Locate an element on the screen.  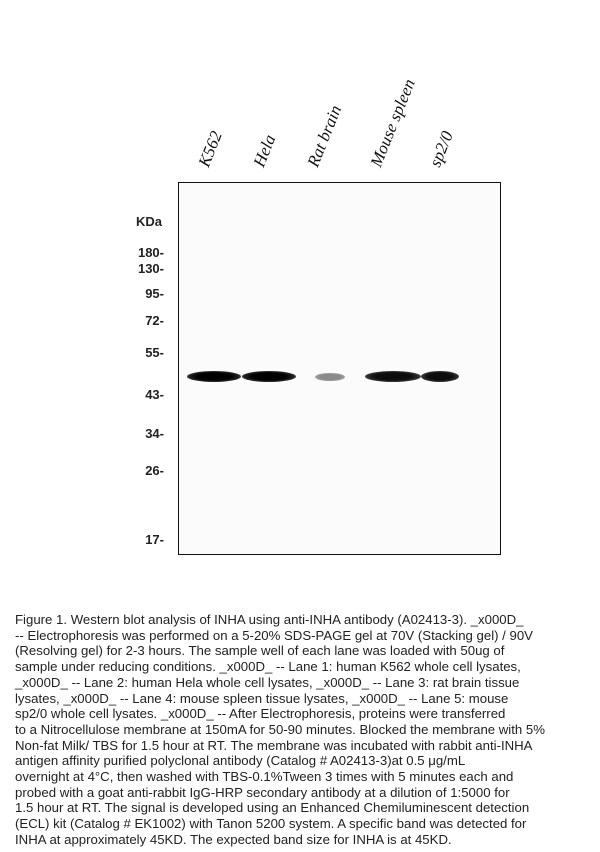
lane-label-hela: Hela is located at coordinates (264, 150).